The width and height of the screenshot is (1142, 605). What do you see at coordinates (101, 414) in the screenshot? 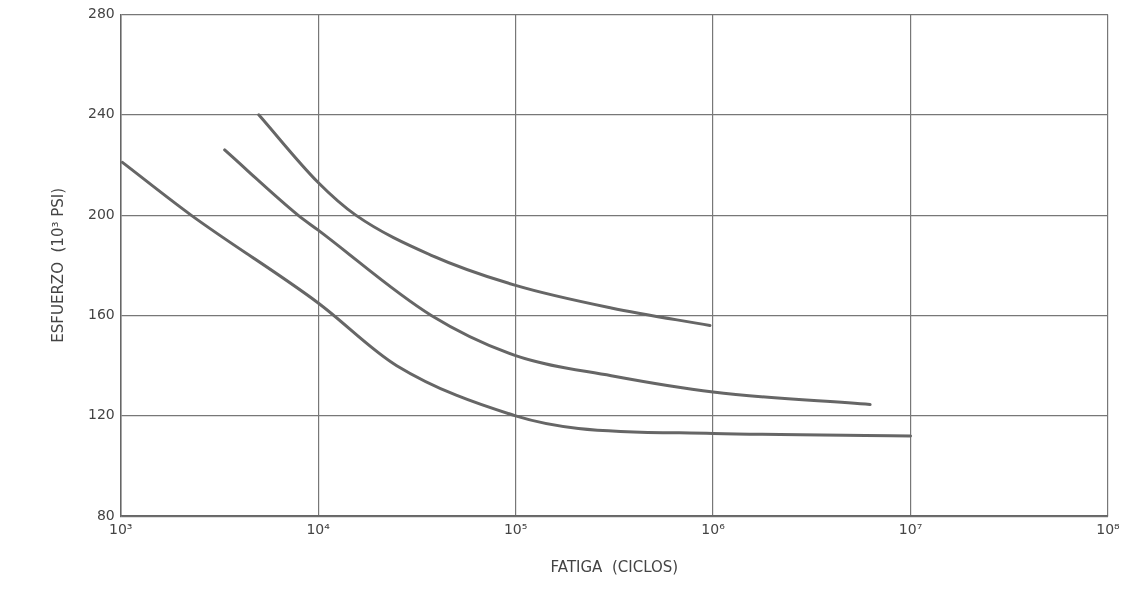
I see `y-tick-label: 120` at bounding box center [101, 414].